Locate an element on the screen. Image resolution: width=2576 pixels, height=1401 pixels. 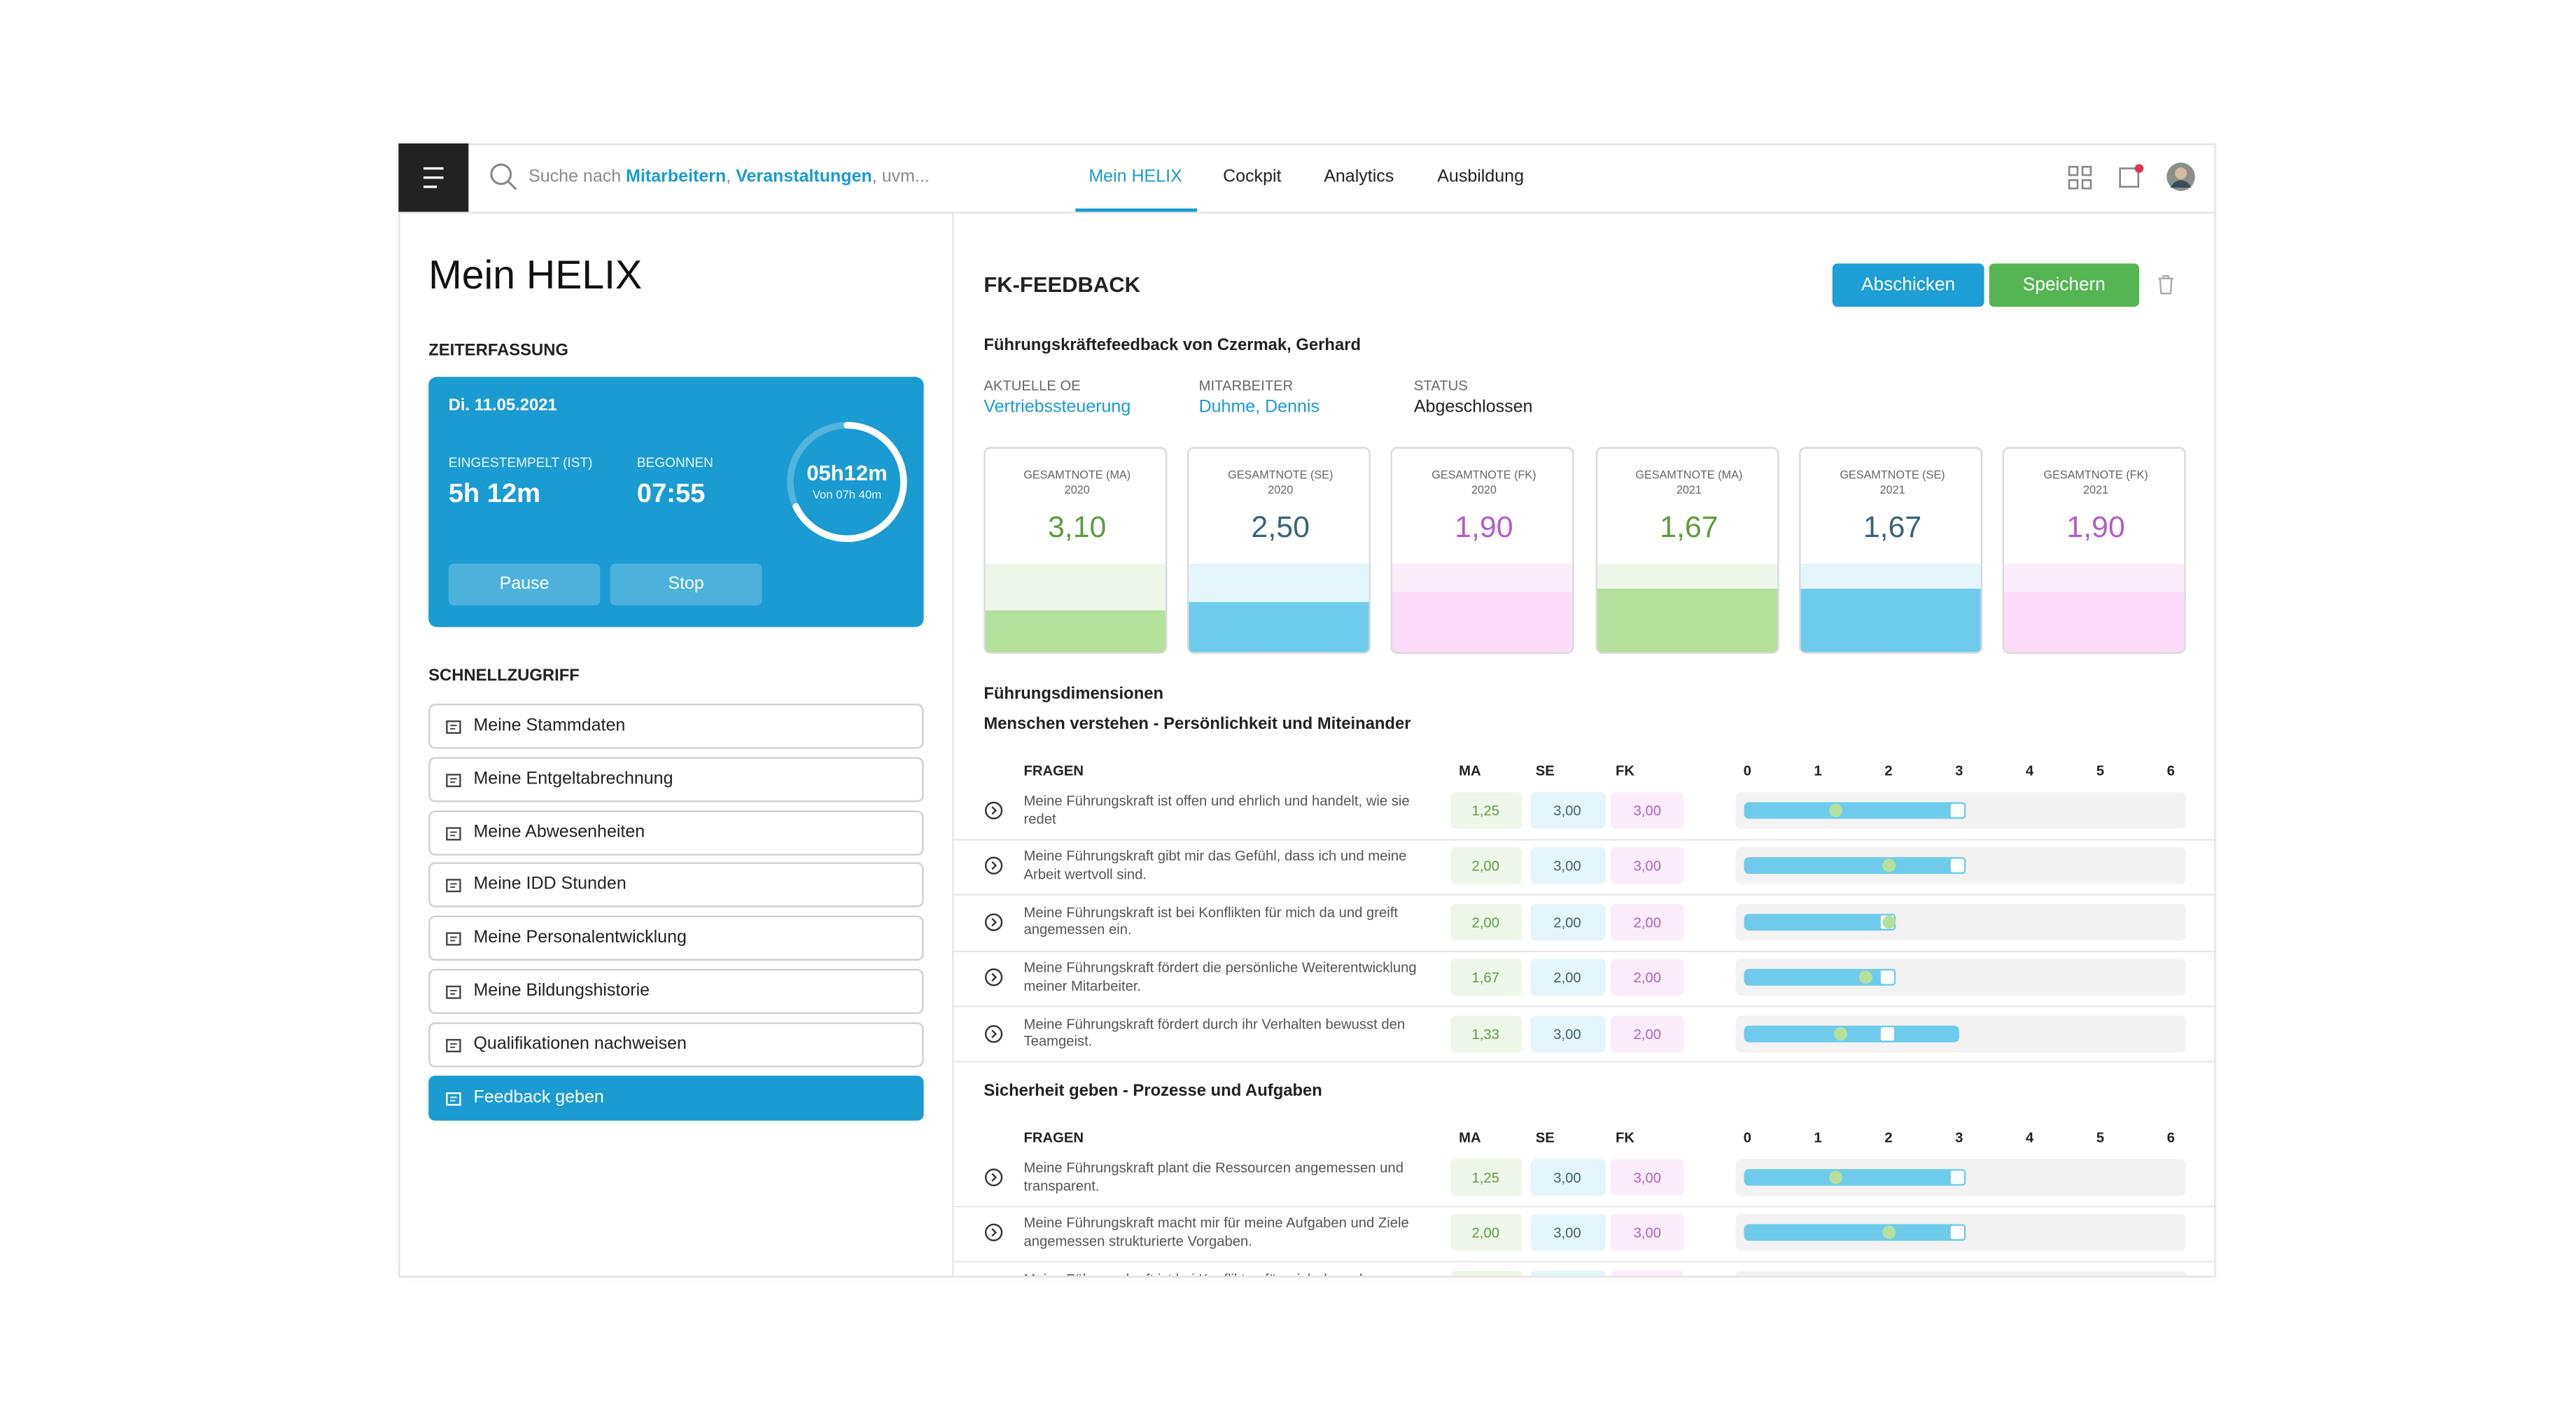
quick-link: Qualifikationen nachweisen is located at coordinates (676, 1044).